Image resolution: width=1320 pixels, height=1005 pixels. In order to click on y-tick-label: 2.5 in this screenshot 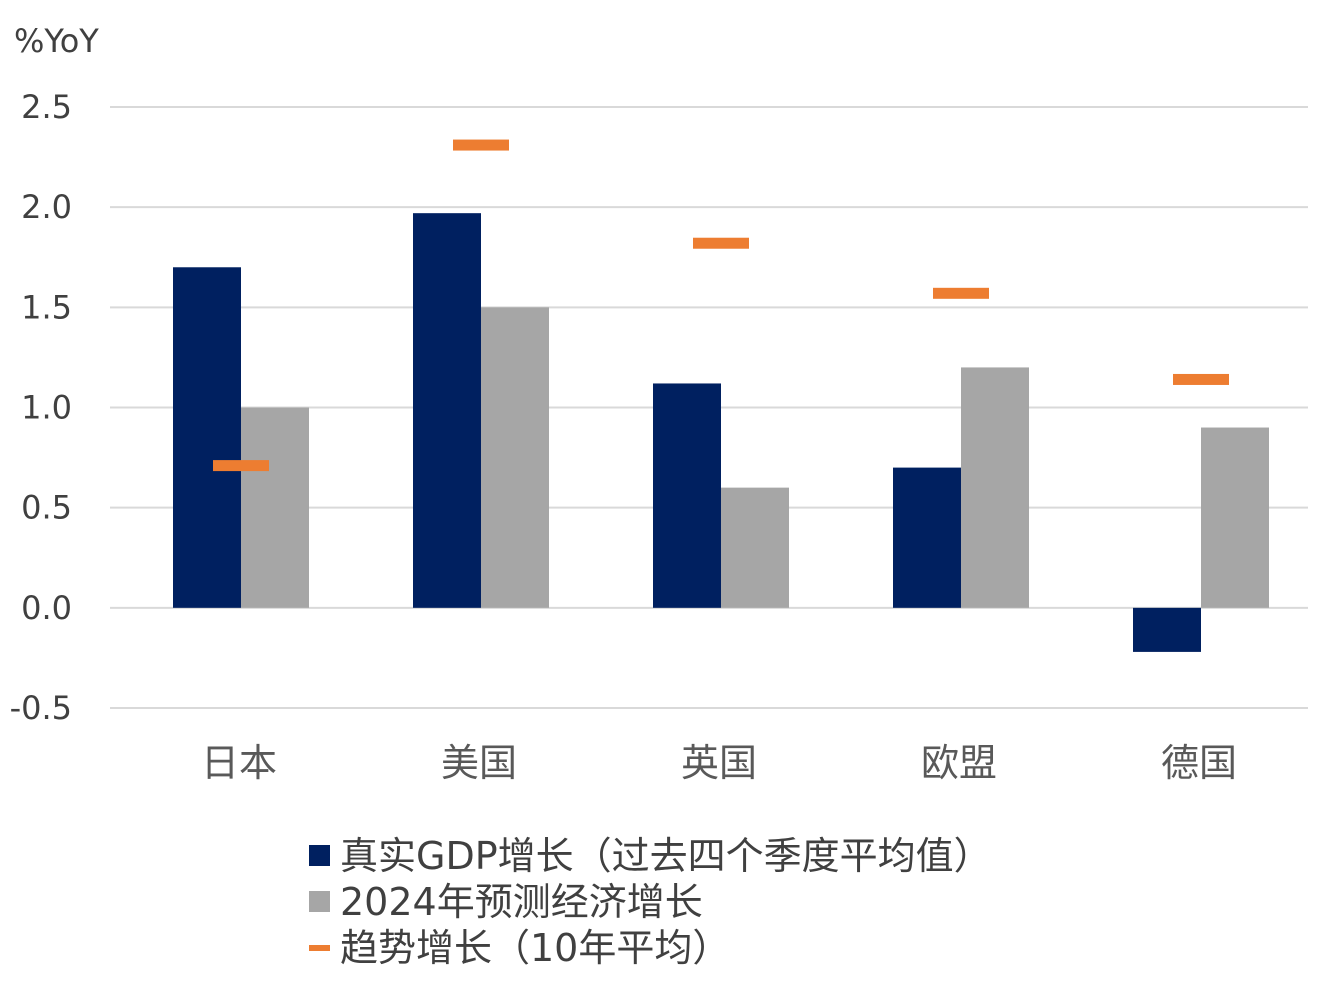, I will do `click(46, 107)`.